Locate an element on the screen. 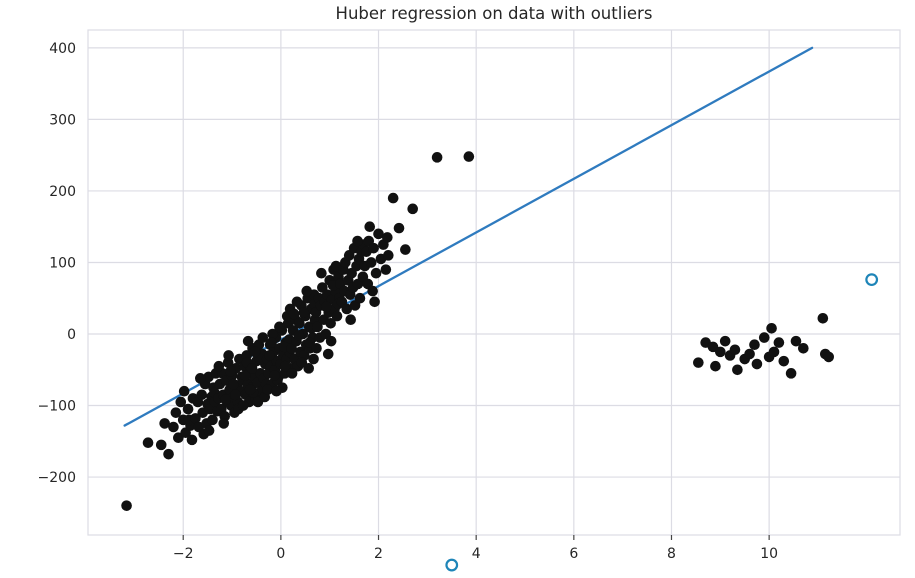  y-tick-label: 200 is located at coordinates (62, 192).